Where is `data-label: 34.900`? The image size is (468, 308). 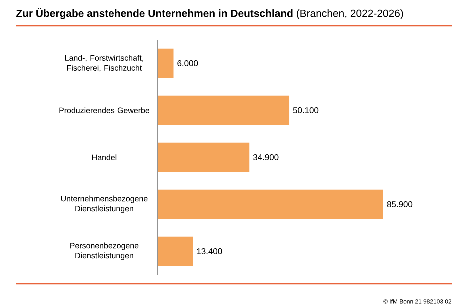 data-label: 34.900 is located at coordinates (266, 157).